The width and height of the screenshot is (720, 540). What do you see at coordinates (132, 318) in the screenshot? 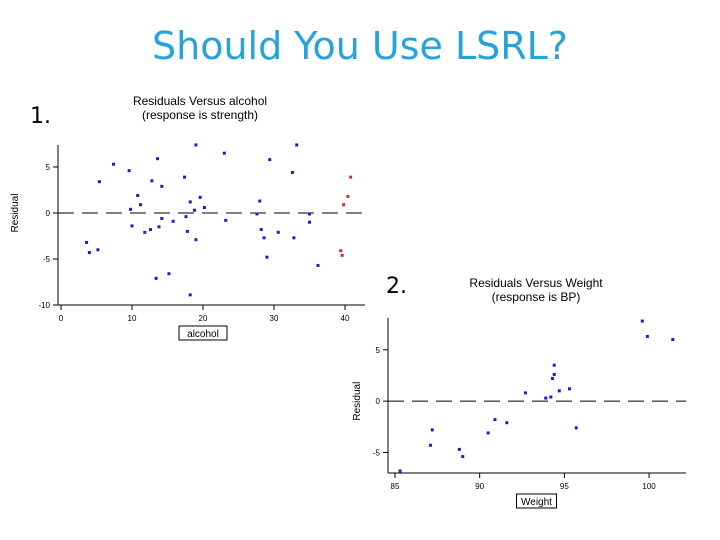
I see `plot1-x-tick-label: 10` at bounding box center [132, 318].